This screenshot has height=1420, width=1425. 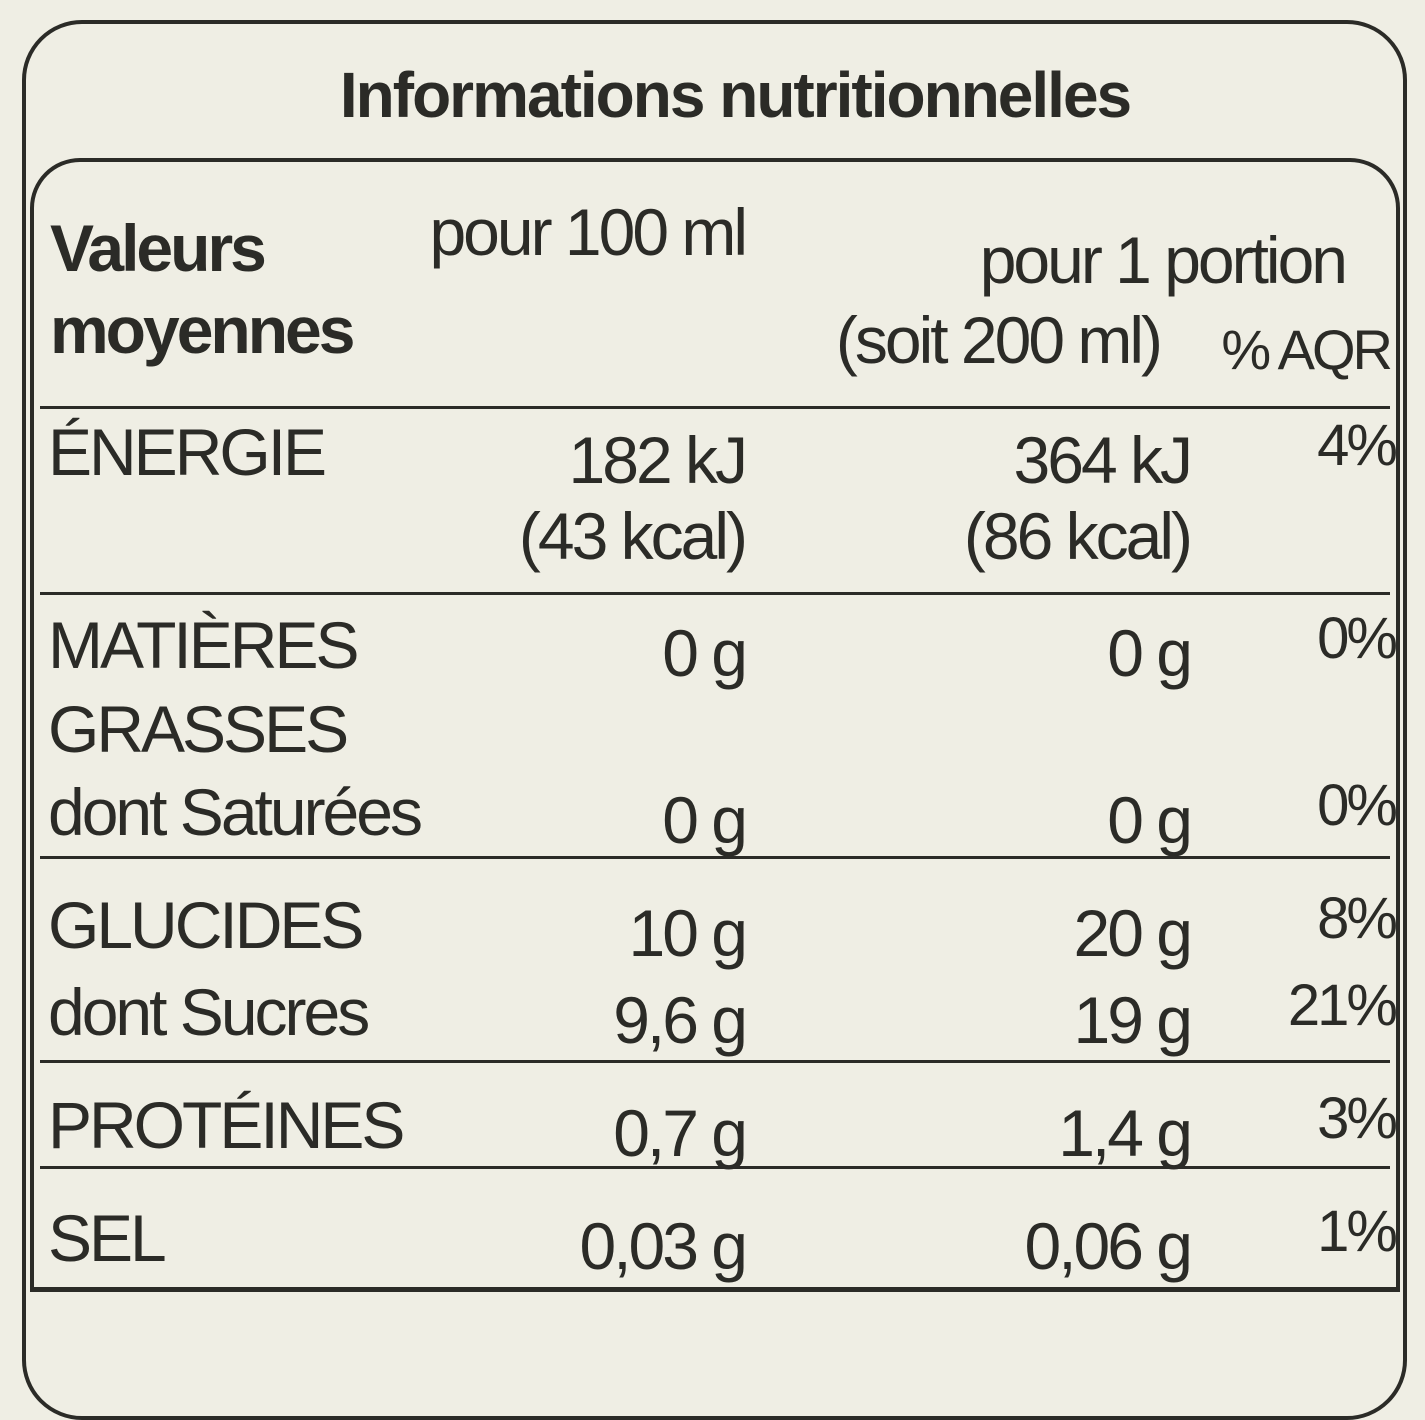 I want to click on aqr-value: 4%, so click(x=1357, y=445).